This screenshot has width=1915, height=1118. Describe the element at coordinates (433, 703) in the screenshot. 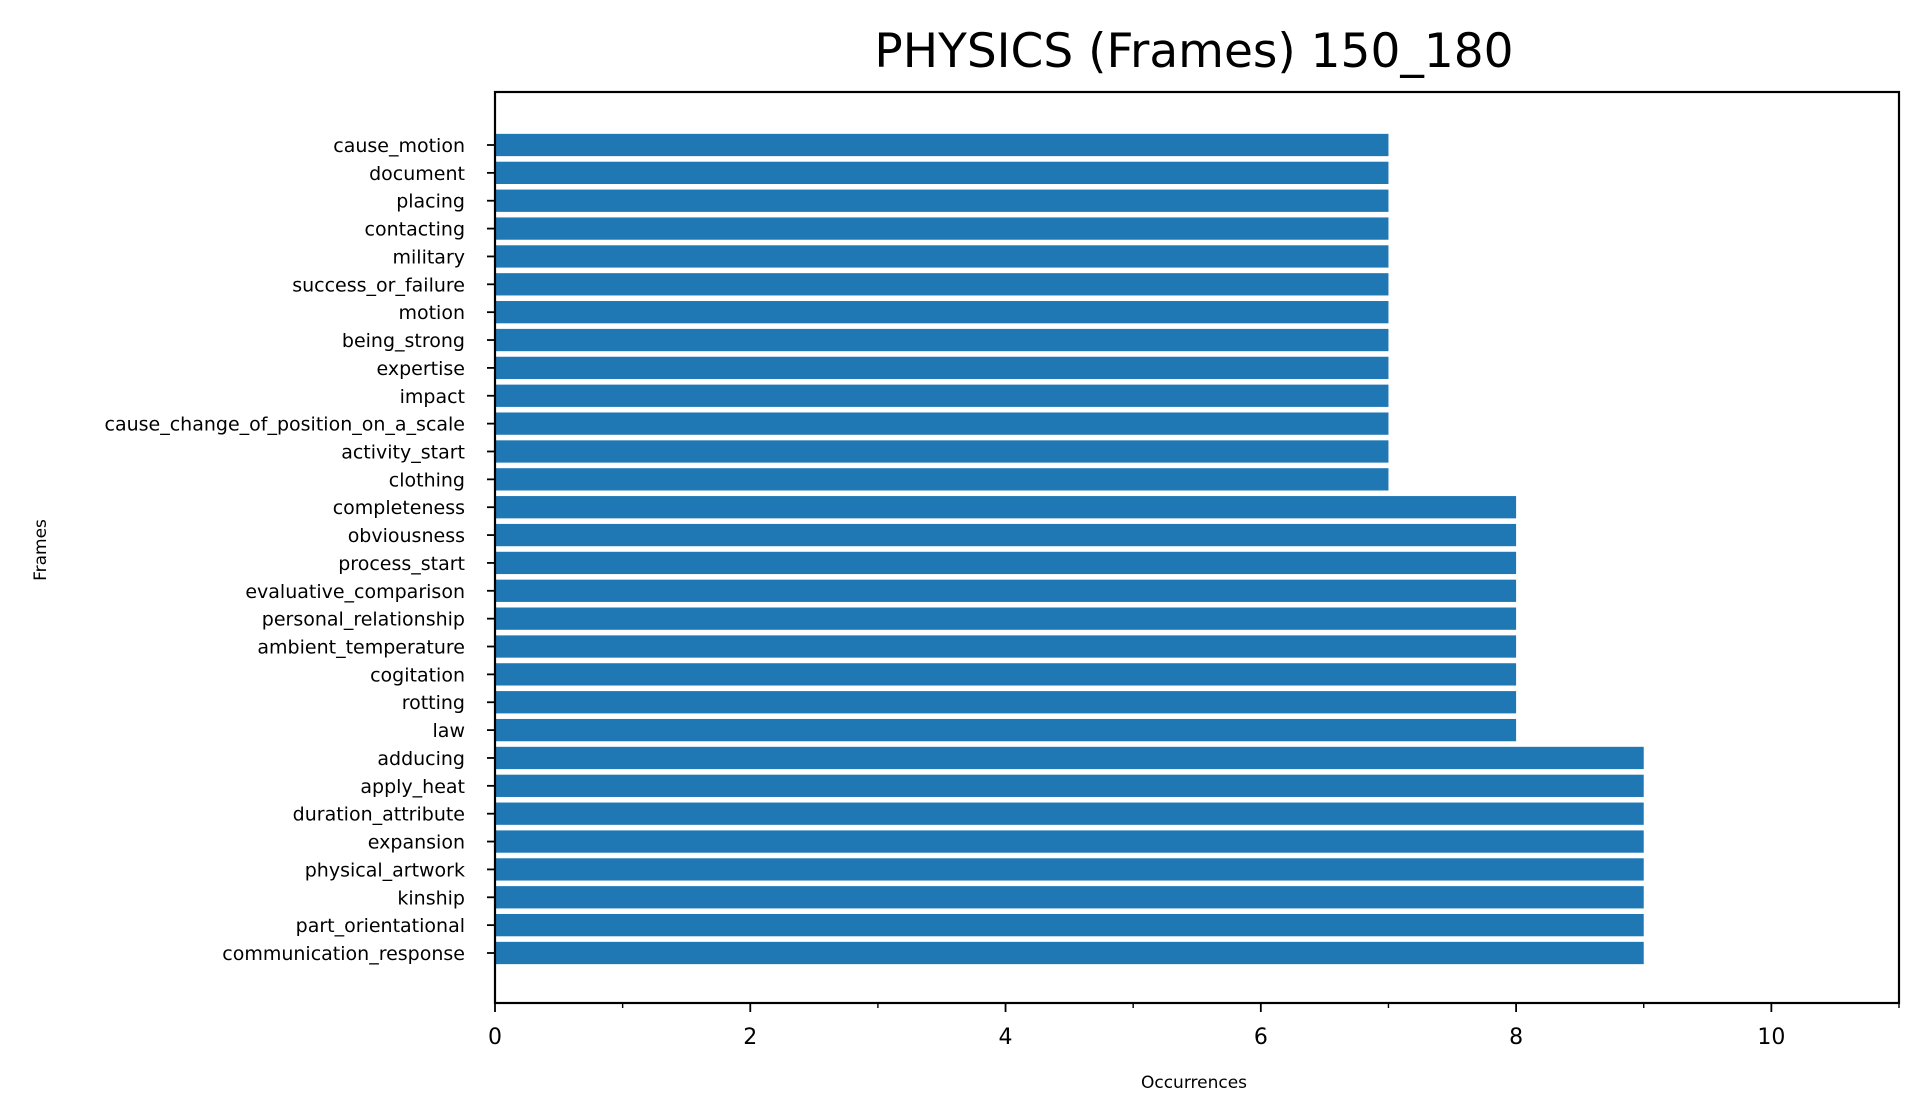

I see `y-tick-label: rotting` at that location.